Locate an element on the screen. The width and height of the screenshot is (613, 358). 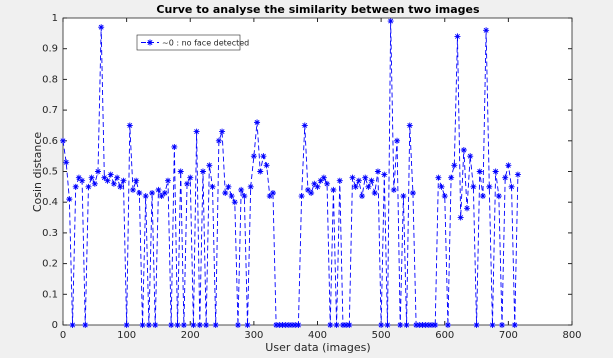
y-tick-label: 0.9 is located at coordinates (50, 49).